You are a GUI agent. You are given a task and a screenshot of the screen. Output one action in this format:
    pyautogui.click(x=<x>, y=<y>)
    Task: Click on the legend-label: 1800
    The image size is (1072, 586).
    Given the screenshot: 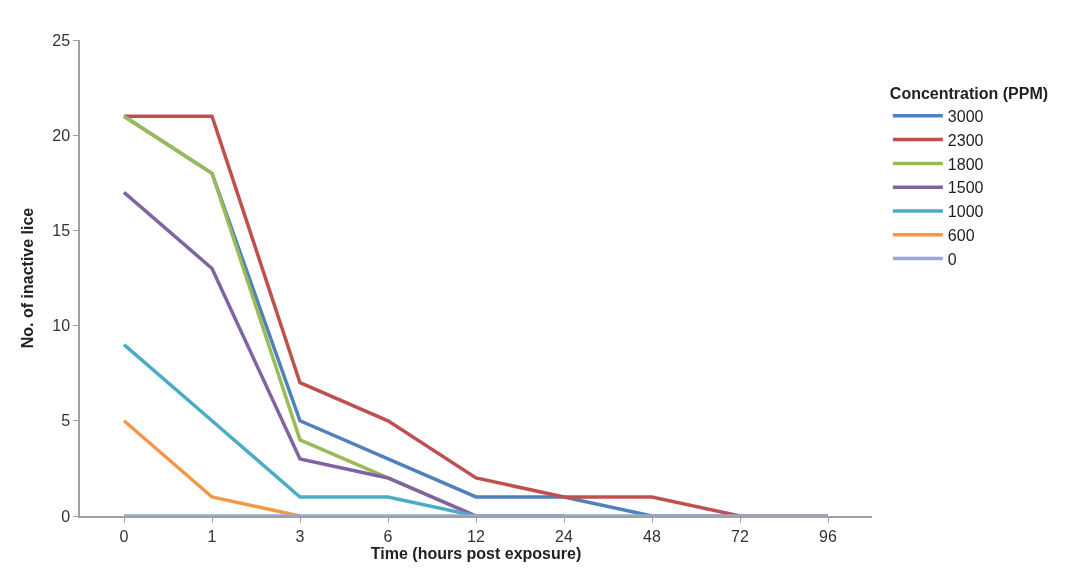 What is the action you would take?
    pyautogui.click(x=965, y=164)
    